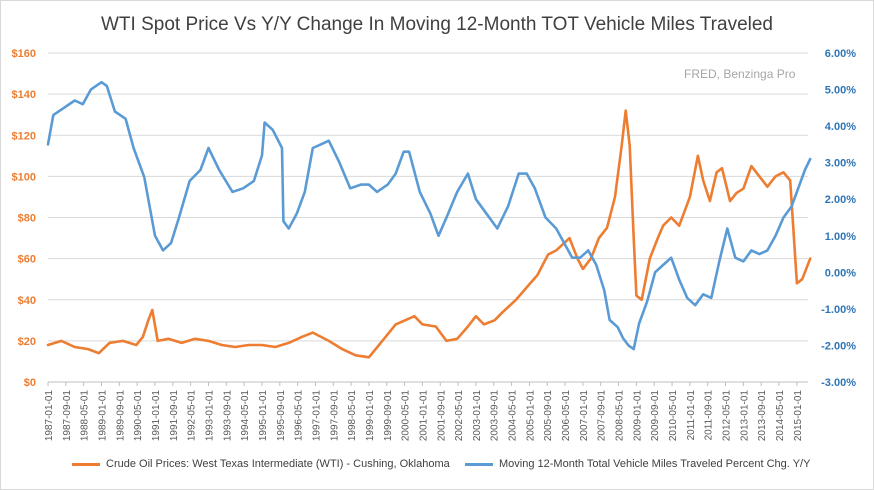 The image size is (874, 490). I want to click on x-axis-tick-label: 1988-05-01, so click(85, 416).